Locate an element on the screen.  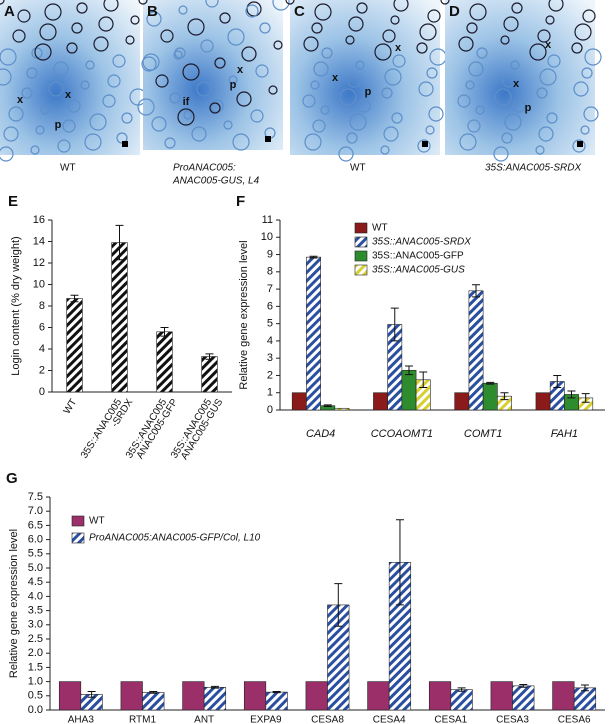
x-tick-label: AHA3 is located at coordinates (81, 719).